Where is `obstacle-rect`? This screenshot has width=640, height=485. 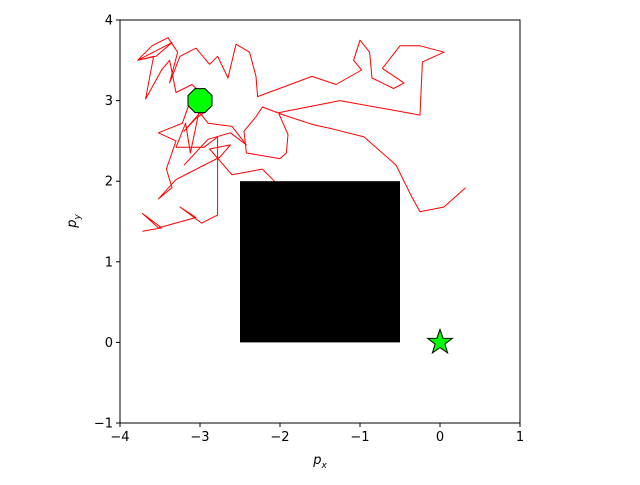 obstacle-rect is located at coordinates (320, 262).